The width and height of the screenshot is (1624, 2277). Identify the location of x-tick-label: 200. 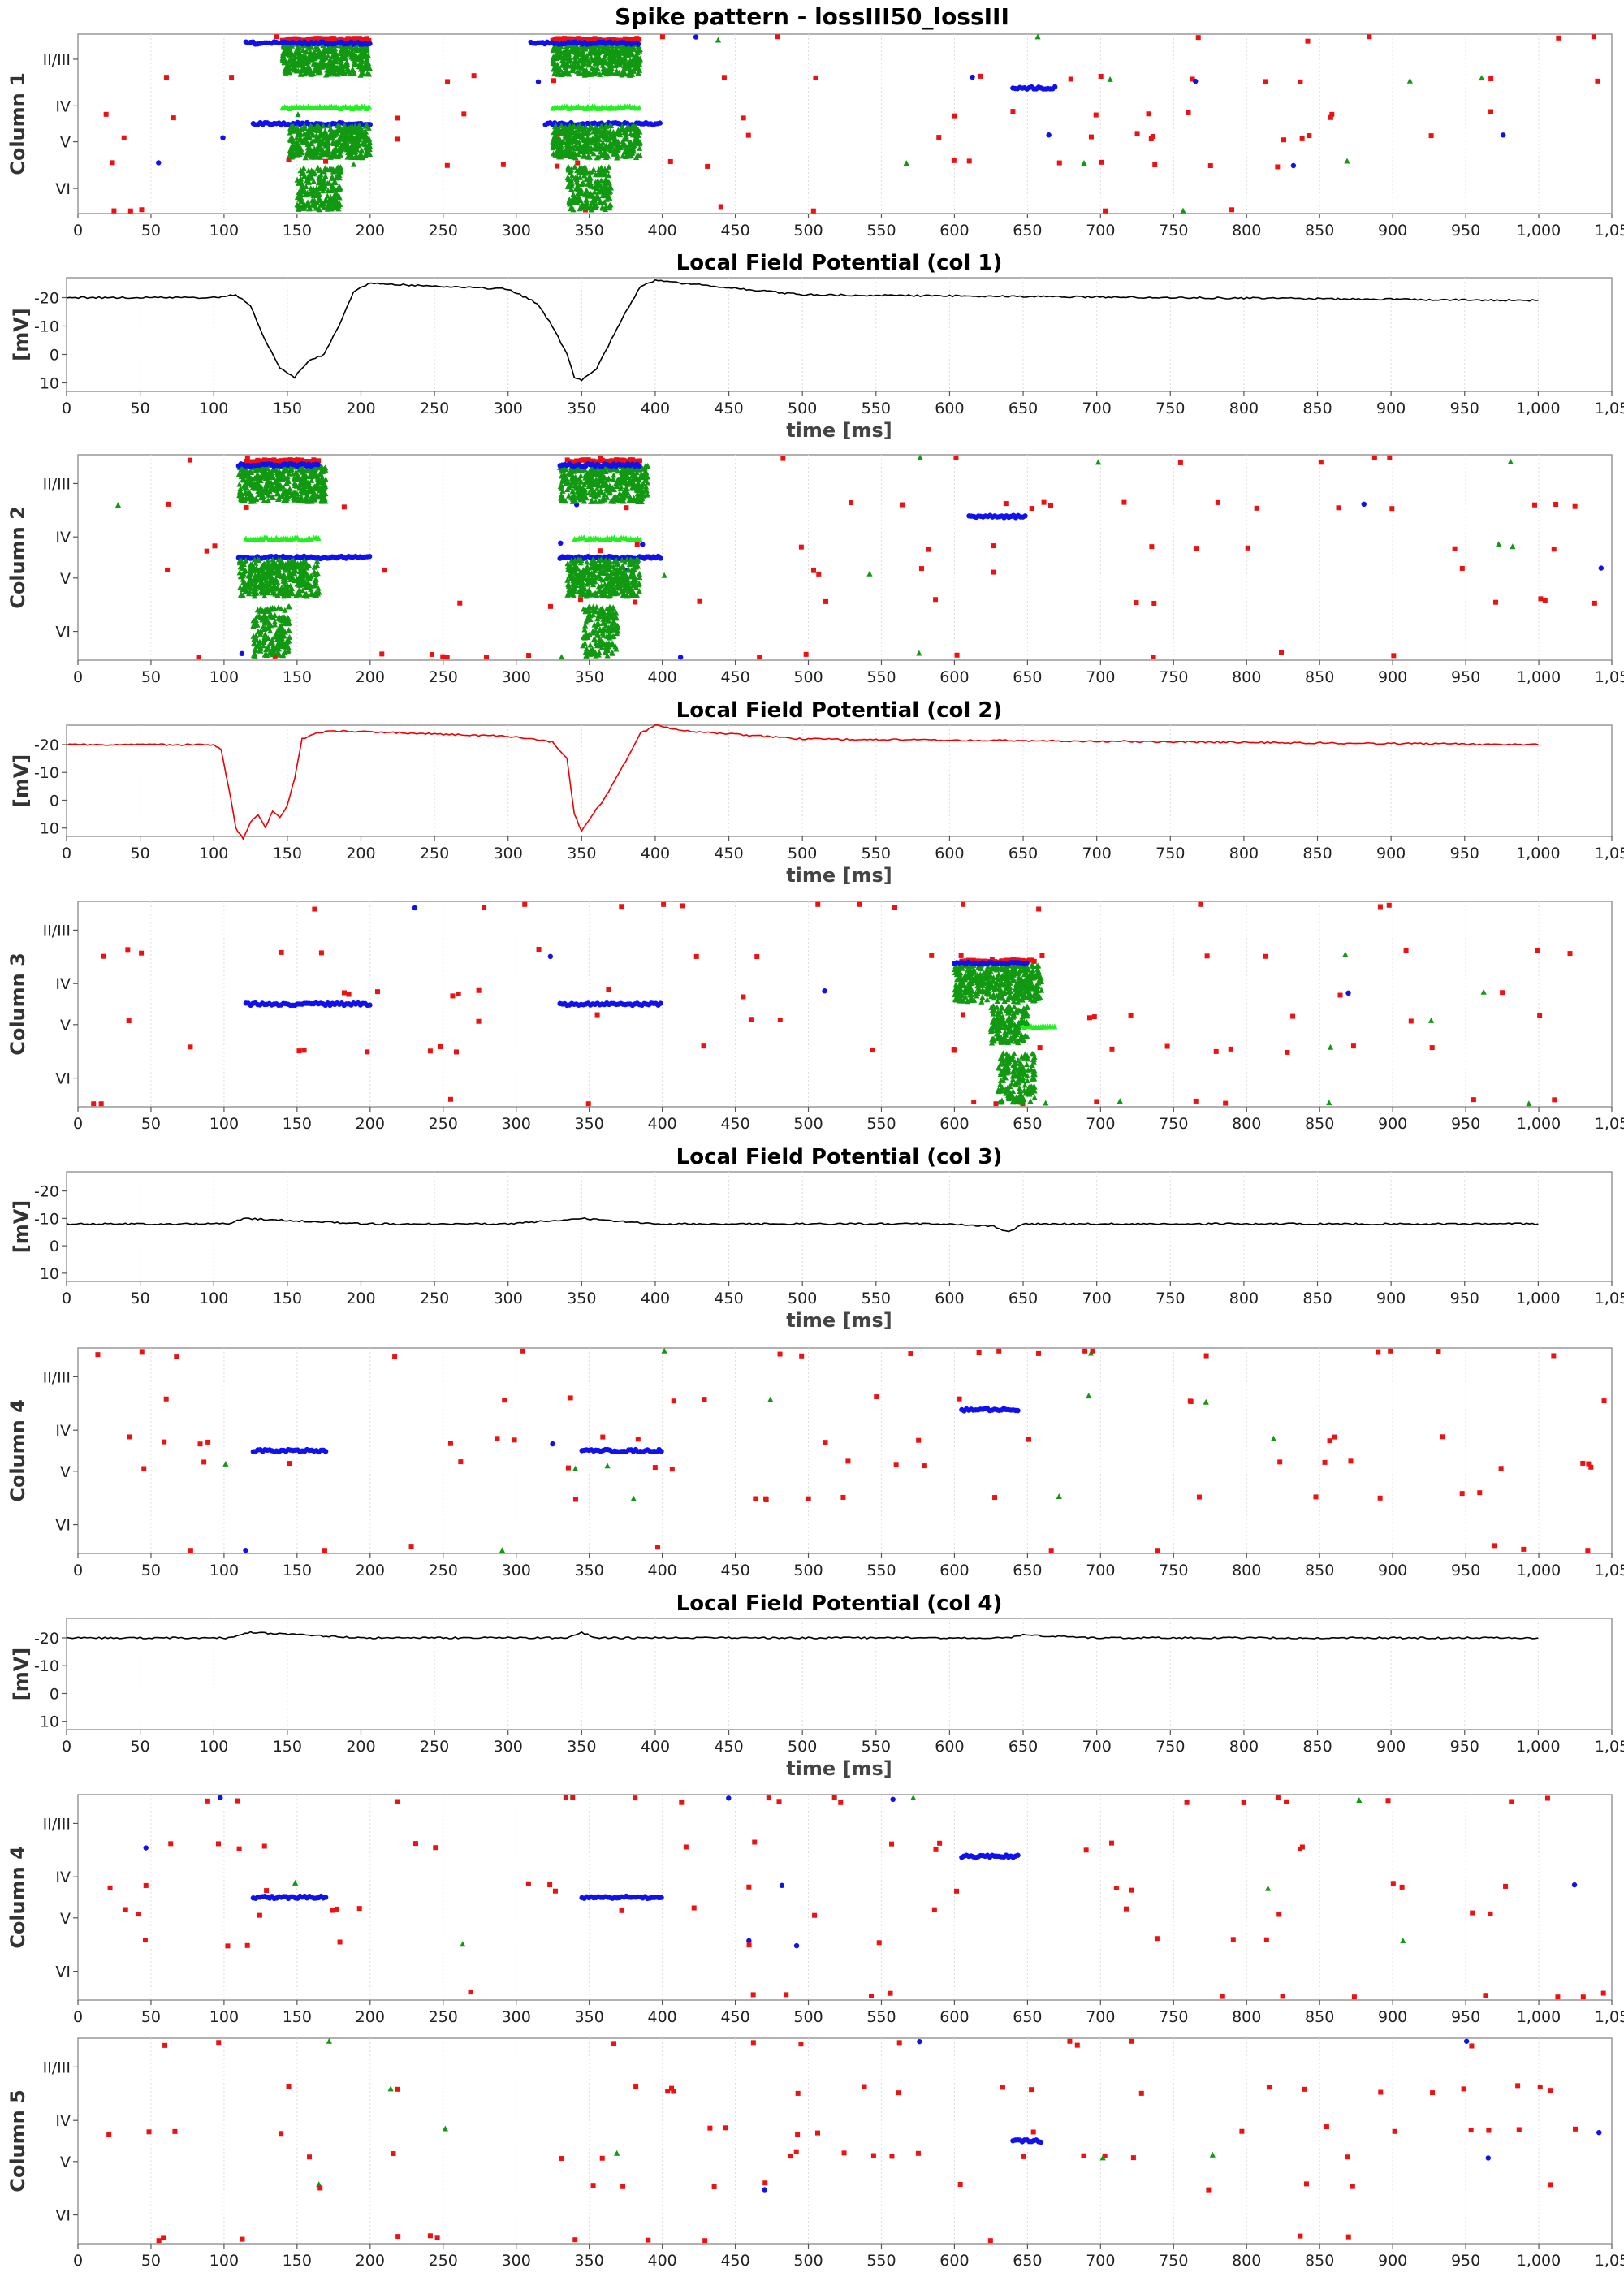
(370, 231).